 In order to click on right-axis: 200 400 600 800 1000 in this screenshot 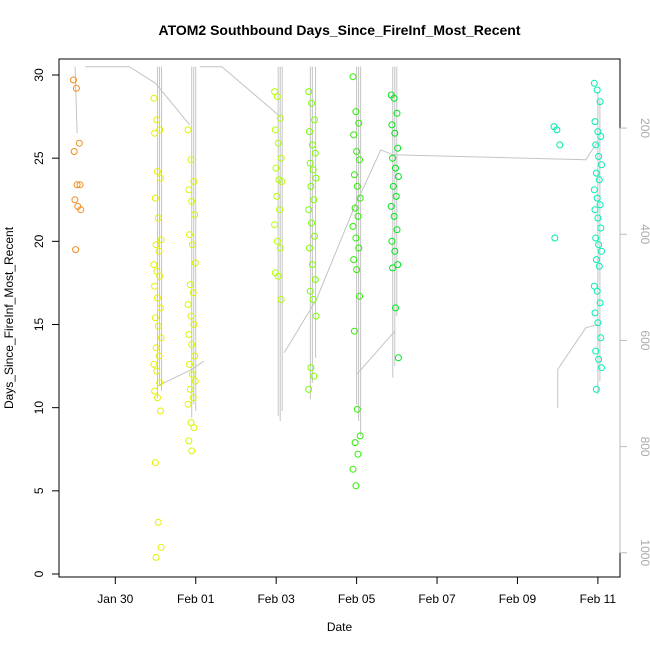, I will do `click(634, 342)`.